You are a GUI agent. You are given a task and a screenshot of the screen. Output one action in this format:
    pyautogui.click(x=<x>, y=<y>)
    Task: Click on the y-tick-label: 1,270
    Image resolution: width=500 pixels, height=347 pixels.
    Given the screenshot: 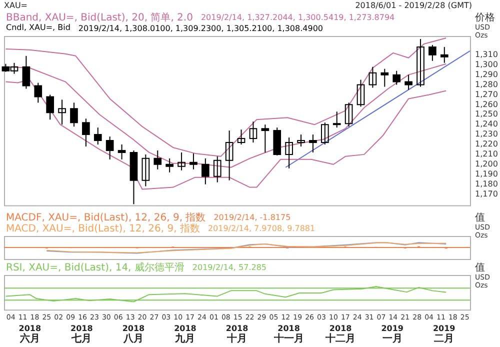 What is the action you would take?
    pyautogui.click(x=486, y=94)
    